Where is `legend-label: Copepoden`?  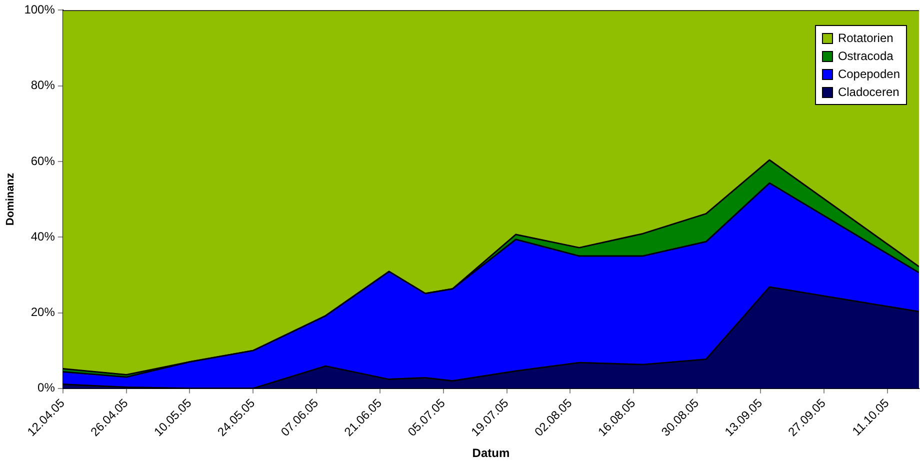
legend-label: Copepoden is located at coordinates (869, 74).